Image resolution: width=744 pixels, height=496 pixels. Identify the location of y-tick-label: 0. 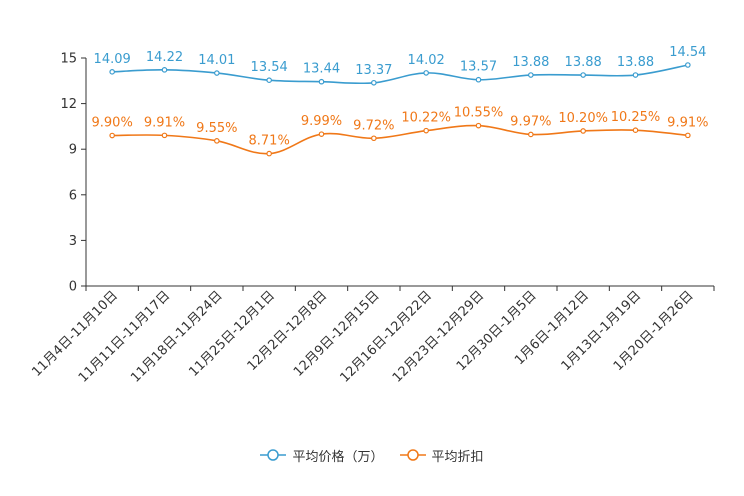
(73, 287).